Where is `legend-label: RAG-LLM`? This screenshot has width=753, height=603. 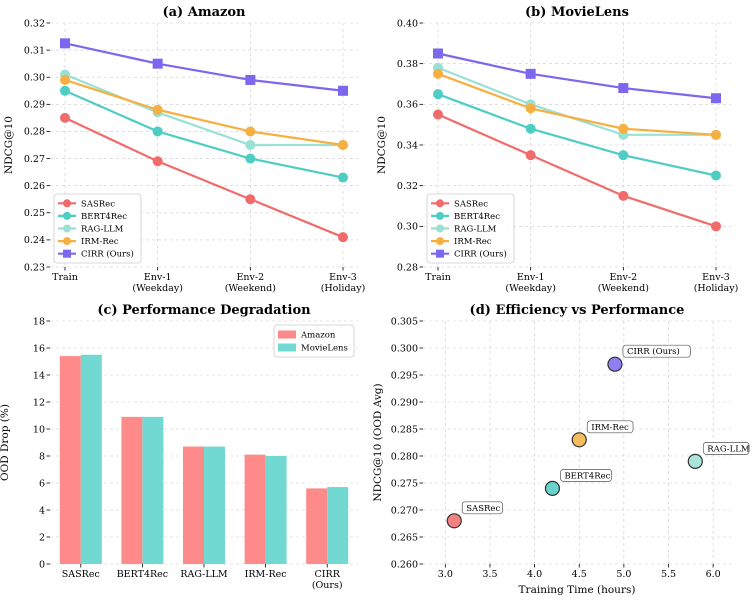
legend-label: RAG-LLM is located at coordinates (102, 230).